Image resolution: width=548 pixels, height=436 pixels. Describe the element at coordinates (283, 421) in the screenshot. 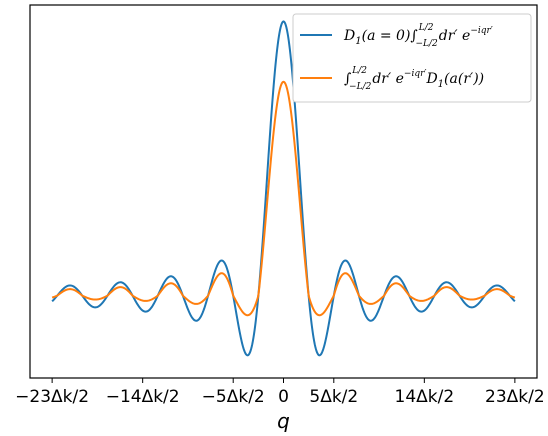

I see `x-axis-label: q` at that location.